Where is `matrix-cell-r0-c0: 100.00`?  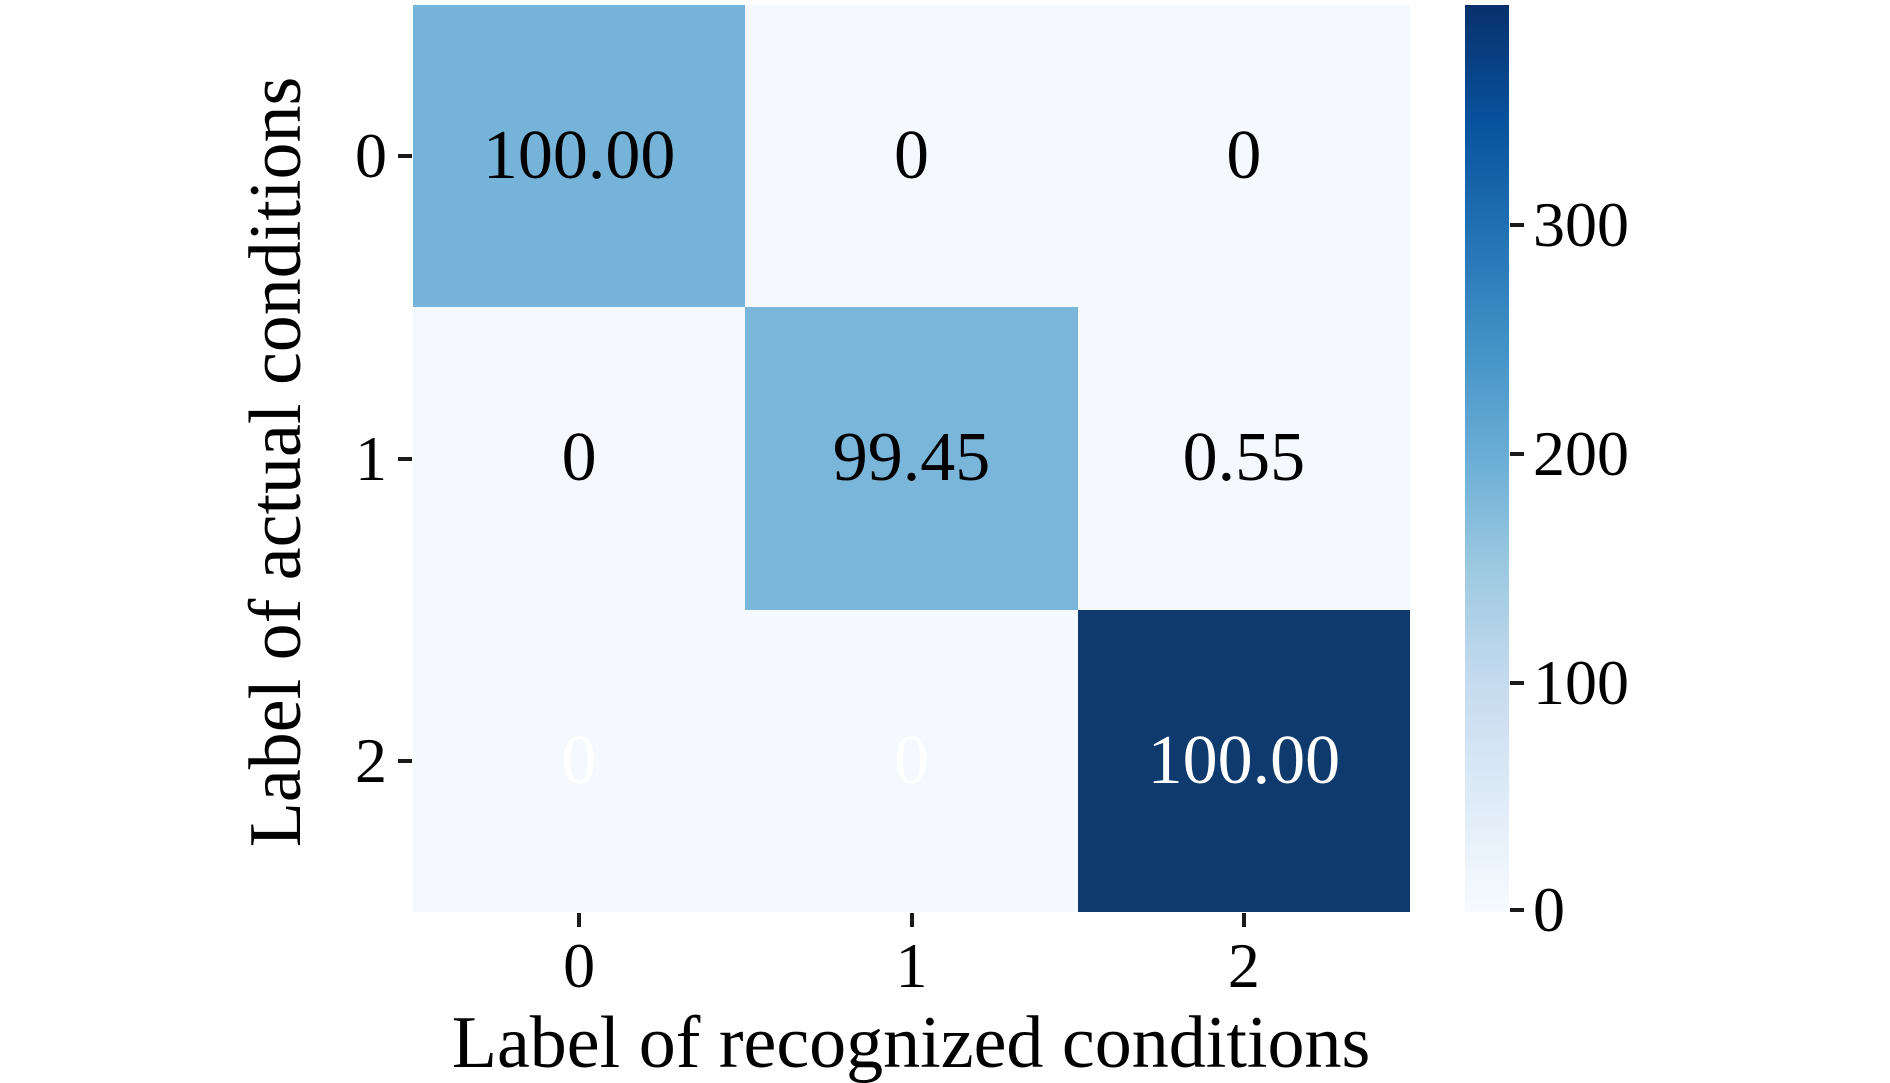 matrix-cell-r0-c0: 100.00 is located at coordinates (579, 156).